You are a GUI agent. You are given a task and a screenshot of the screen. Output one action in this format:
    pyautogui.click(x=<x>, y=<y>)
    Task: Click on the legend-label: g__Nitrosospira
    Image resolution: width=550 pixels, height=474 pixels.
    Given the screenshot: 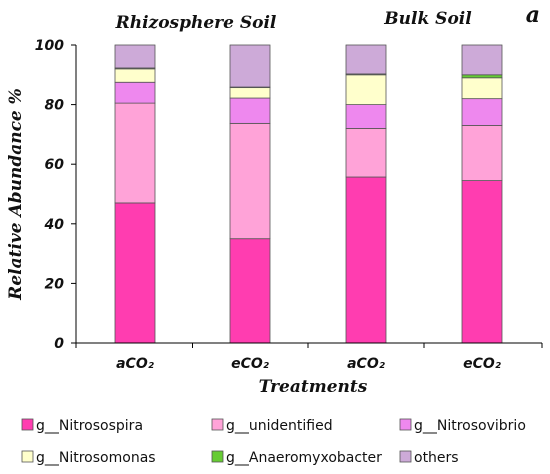 What is the action you would take?
    pyautogui.click(x=89, y=426)
    